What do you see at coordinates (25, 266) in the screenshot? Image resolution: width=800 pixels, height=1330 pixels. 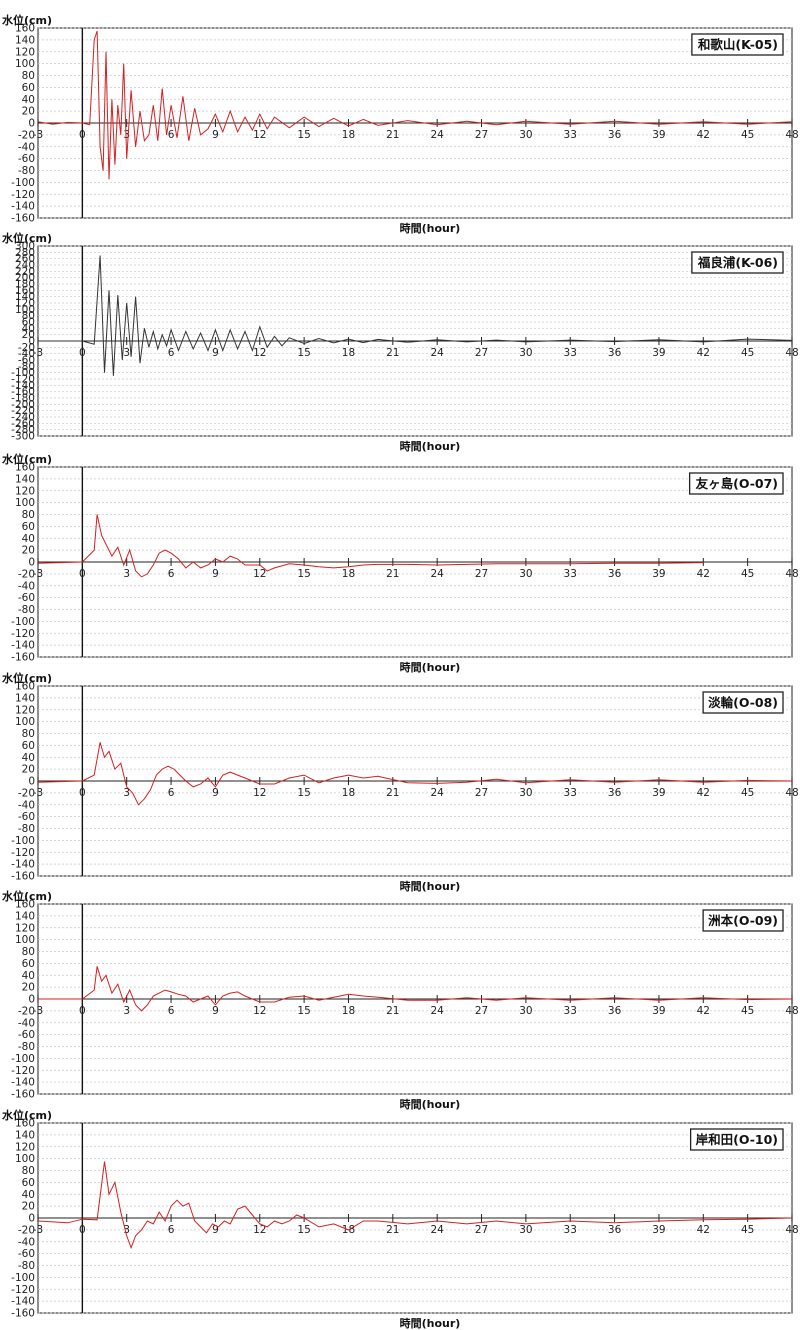 I see `y-tick-label: 240` at bounding box center [25, 266].